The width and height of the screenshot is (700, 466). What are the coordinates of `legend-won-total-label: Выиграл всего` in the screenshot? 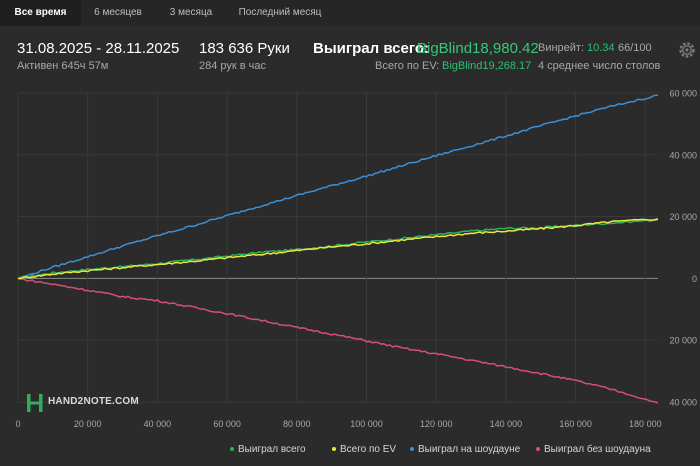 It's located at (272, 449).